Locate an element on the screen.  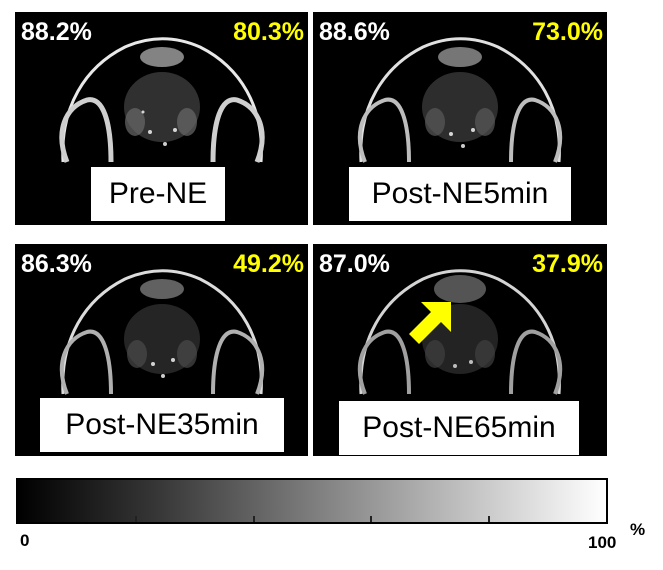
colorbar-max-label: 100 is located at coordinates (602, 542).